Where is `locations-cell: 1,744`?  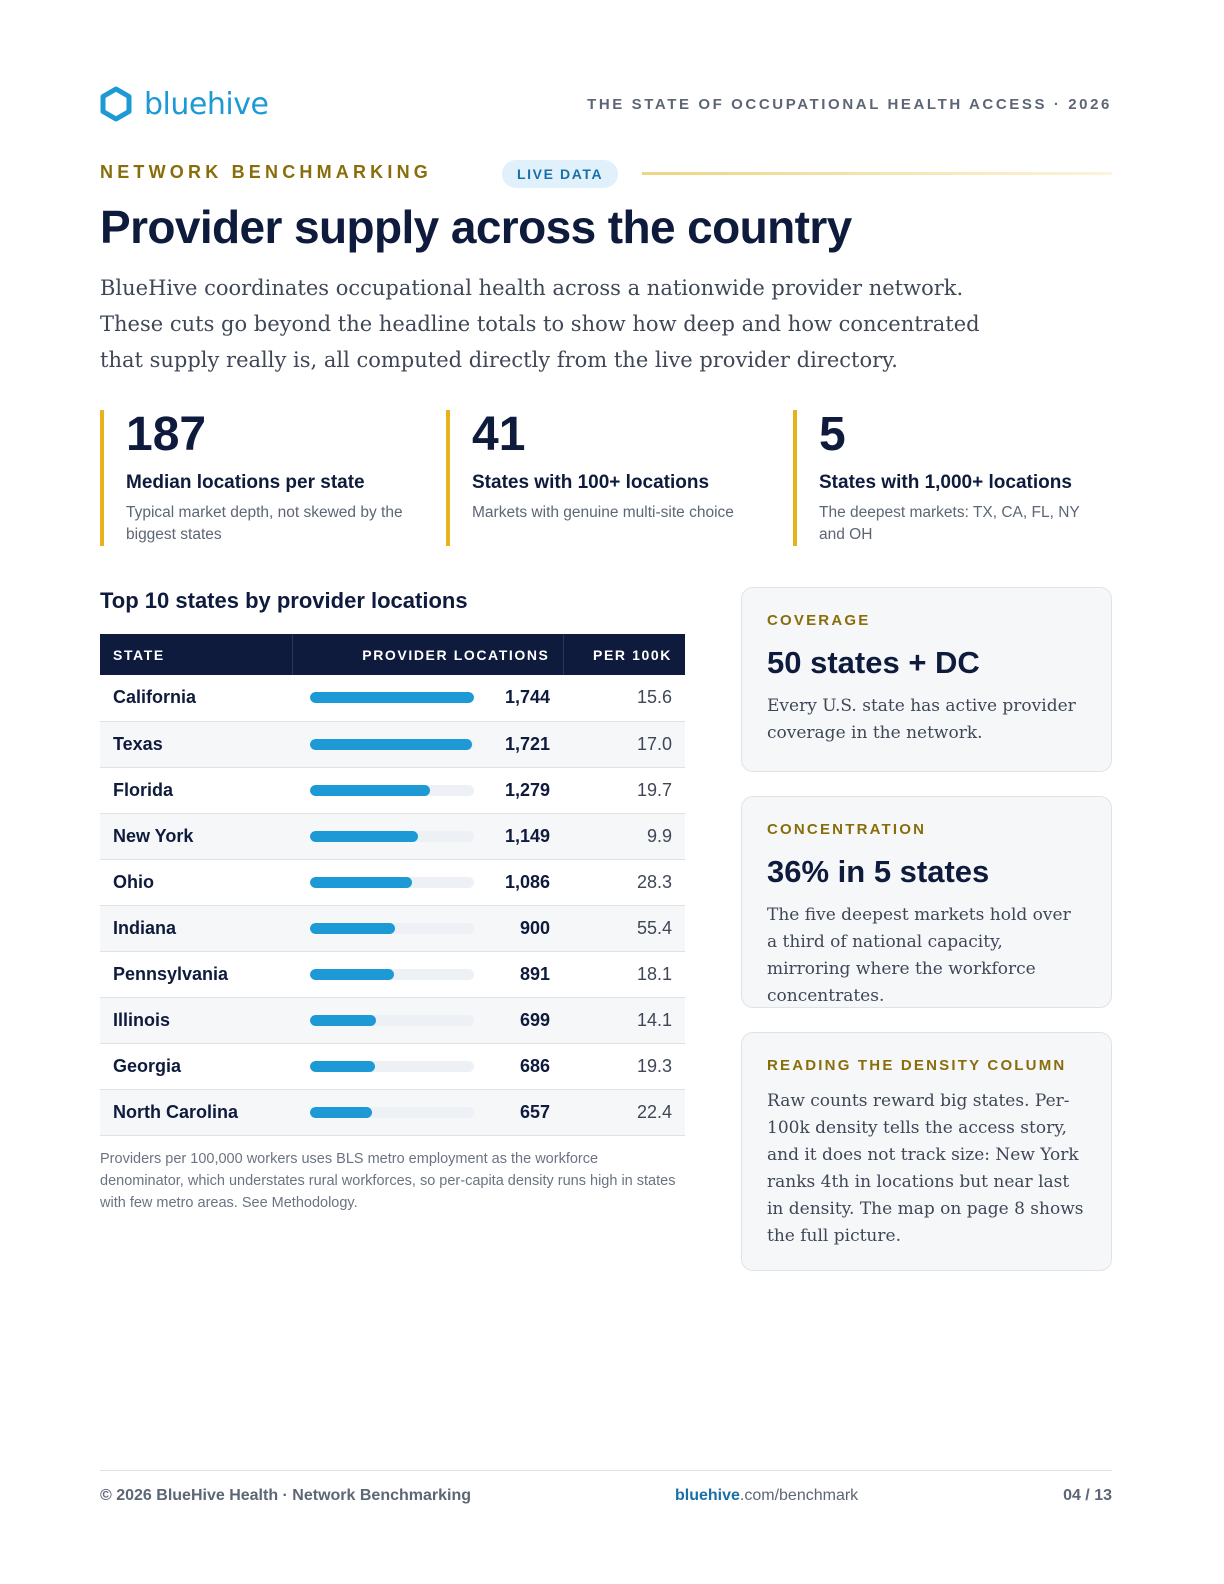
locations-cell: 1,744 is located at coordinates (427, 698).